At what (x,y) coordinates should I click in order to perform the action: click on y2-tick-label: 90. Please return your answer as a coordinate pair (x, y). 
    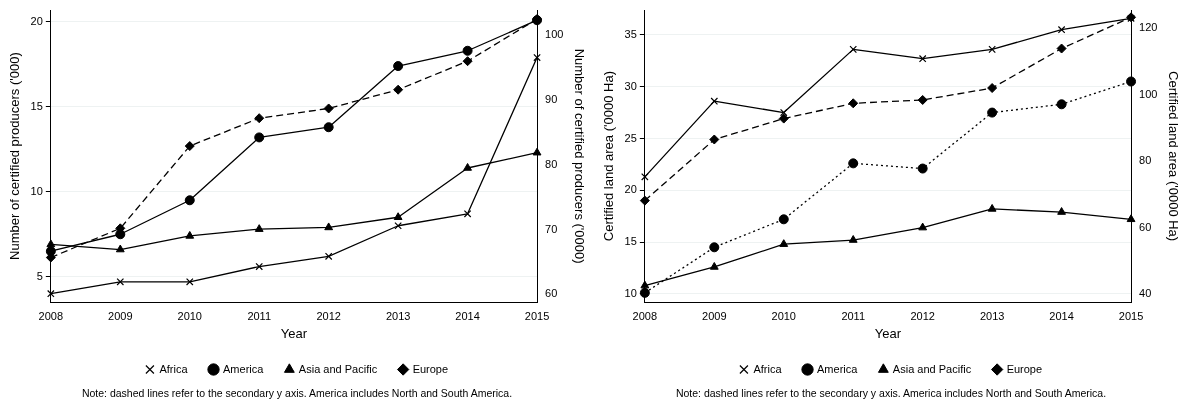
    Looking at the image, I should click on (551, 99).